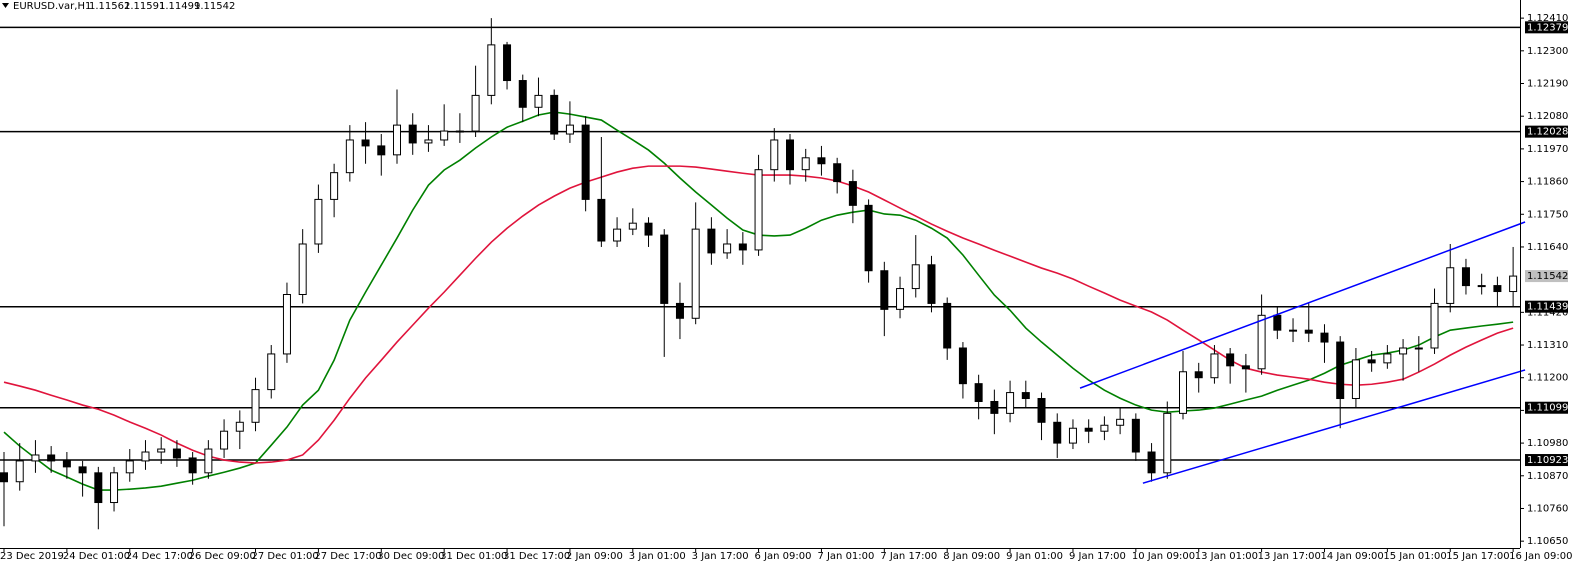 Image resolution: width=1588 pixels, height=569 pixels. I want to click on x-tick-label: 10 Jan 09:00, so click(1163, 556).